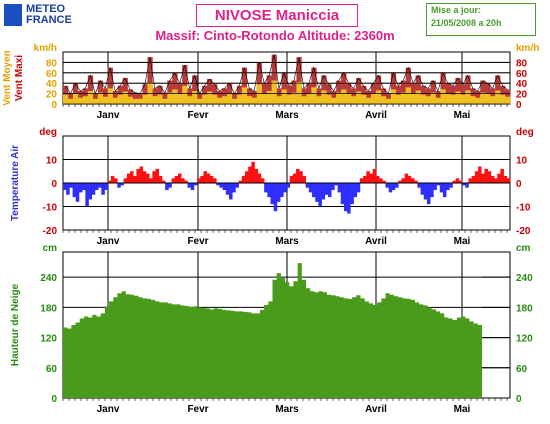 This screenshot has width=550, height=424. Describe the element at coordinates (522, 84) in the screenshot. I see `wind-ytick-right: 40` at that location.